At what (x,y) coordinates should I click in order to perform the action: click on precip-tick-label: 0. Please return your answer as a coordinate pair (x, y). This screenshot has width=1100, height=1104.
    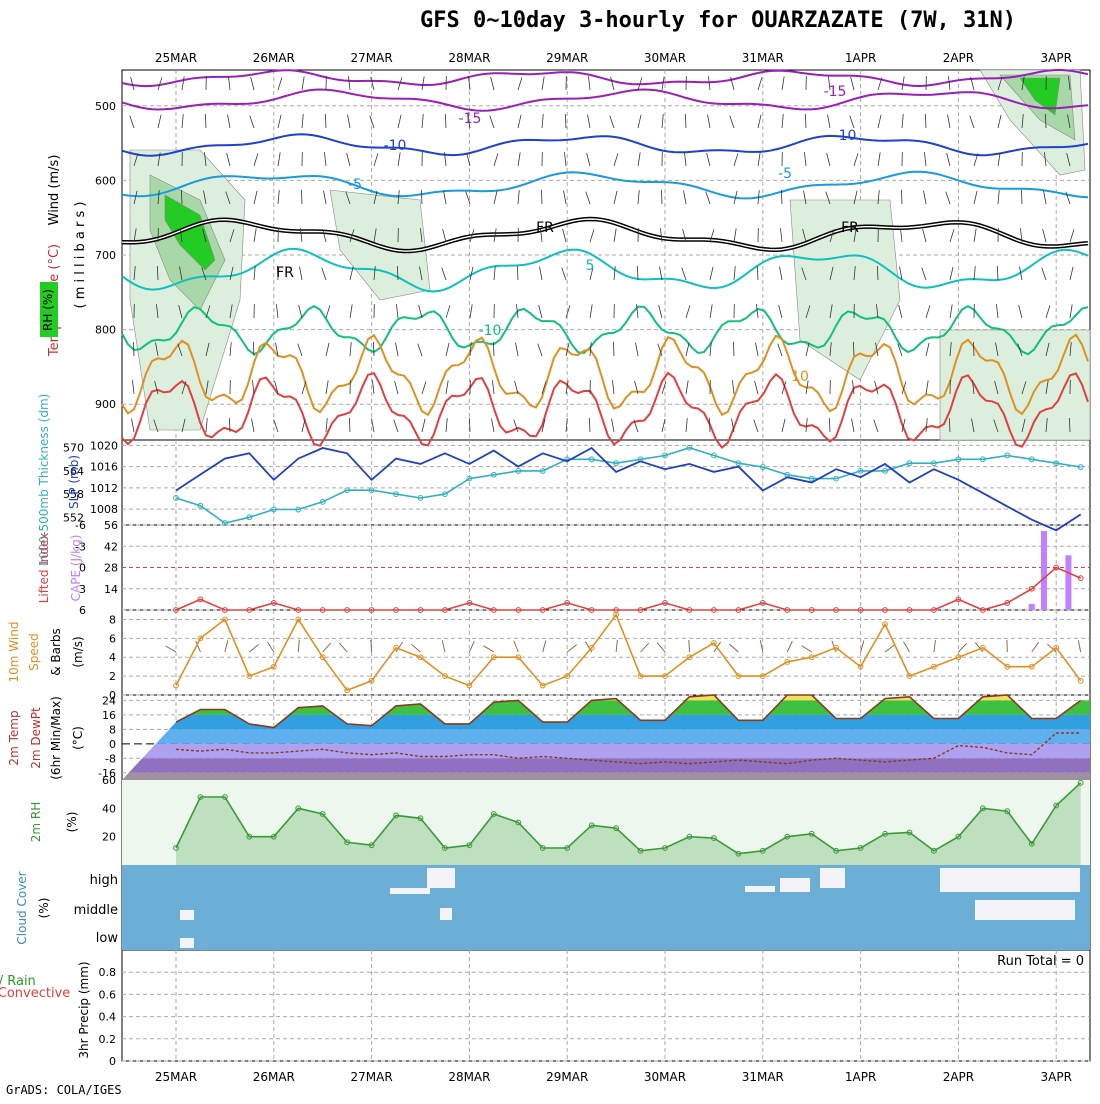
    Looking at the image, I should click on (112, 1061).